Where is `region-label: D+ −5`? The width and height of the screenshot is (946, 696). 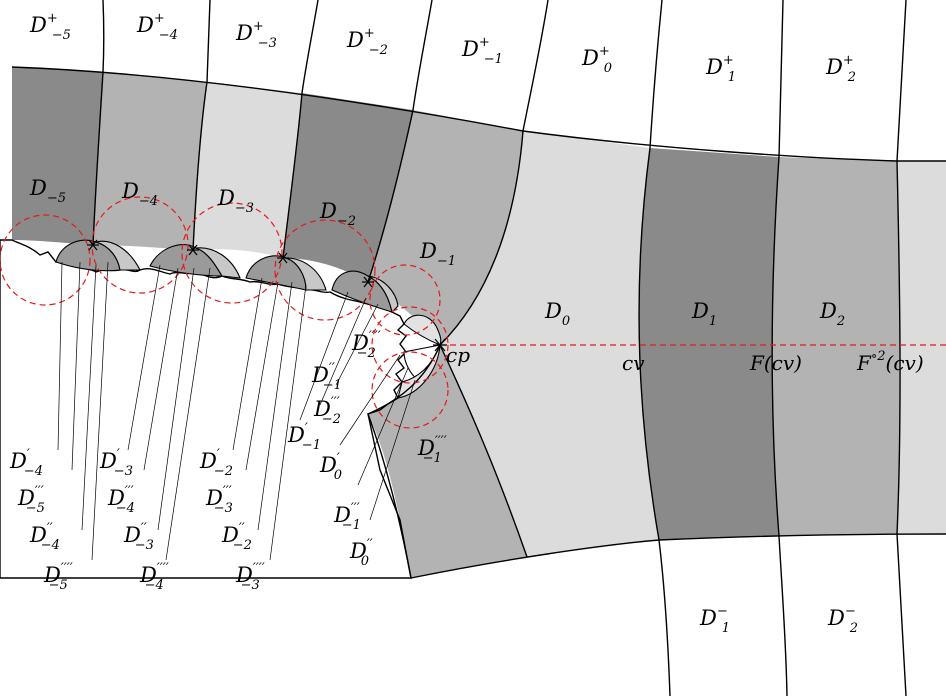 region-label: D+ −5 is located at coordinates (50, 27).